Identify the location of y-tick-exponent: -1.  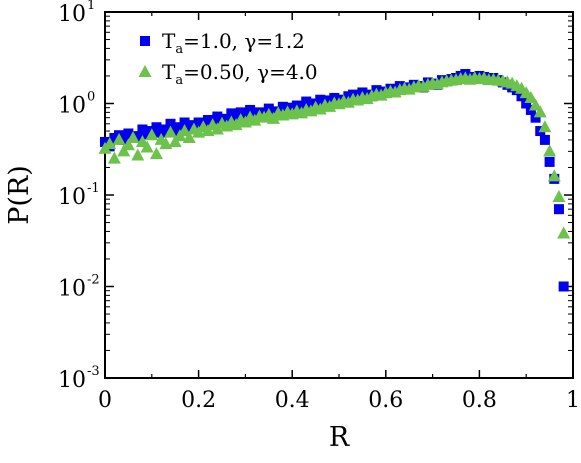
(93, 188).